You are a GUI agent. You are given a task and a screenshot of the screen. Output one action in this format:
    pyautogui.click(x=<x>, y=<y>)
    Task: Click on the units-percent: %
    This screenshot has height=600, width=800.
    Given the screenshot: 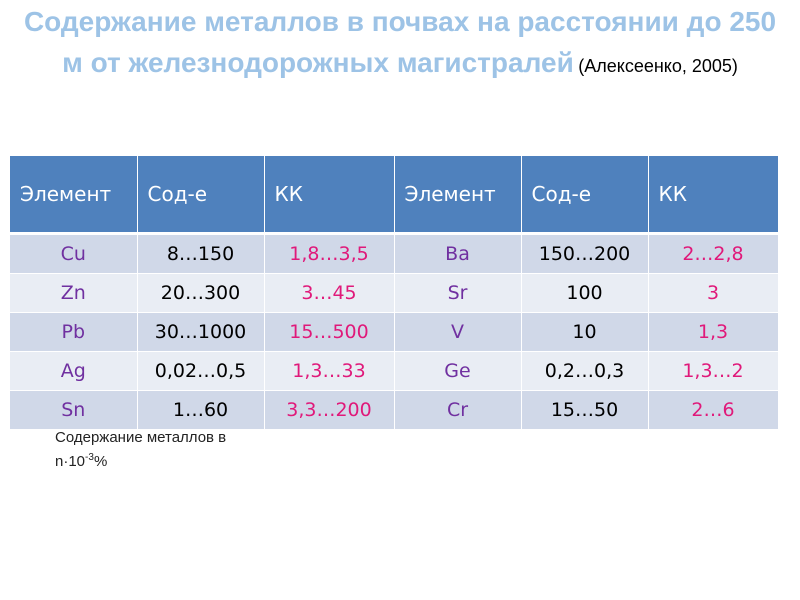 What is the action you would take?
    pyautogui.click(x=100, y=461)
    